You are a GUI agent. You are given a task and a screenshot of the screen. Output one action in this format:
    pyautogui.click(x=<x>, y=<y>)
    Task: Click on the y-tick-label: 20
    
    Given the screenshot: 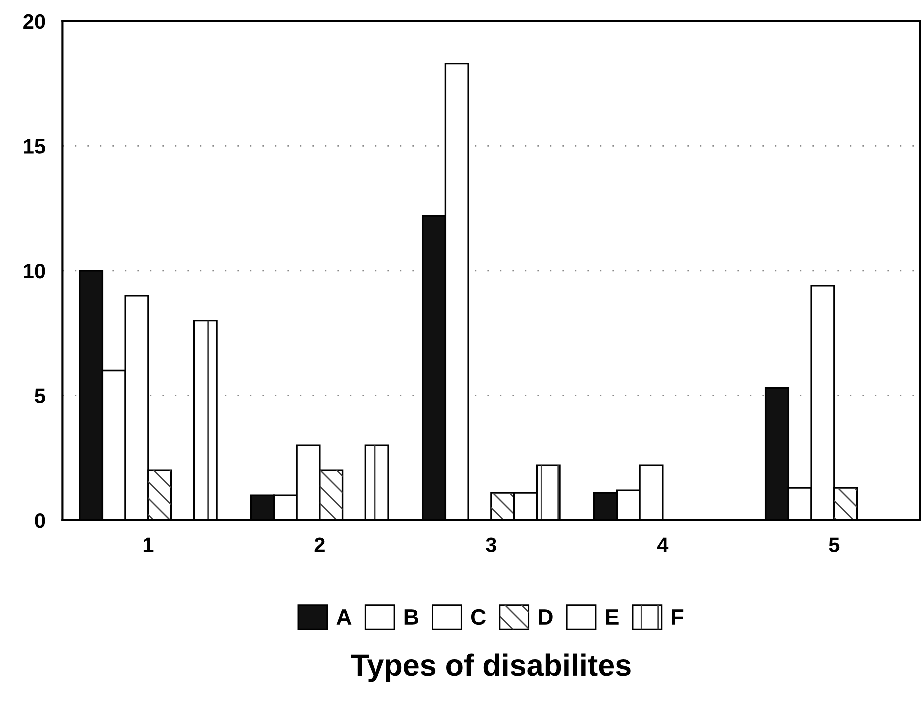 What is the action you would take?
    pyautogui.click(x=35, y=22)
    